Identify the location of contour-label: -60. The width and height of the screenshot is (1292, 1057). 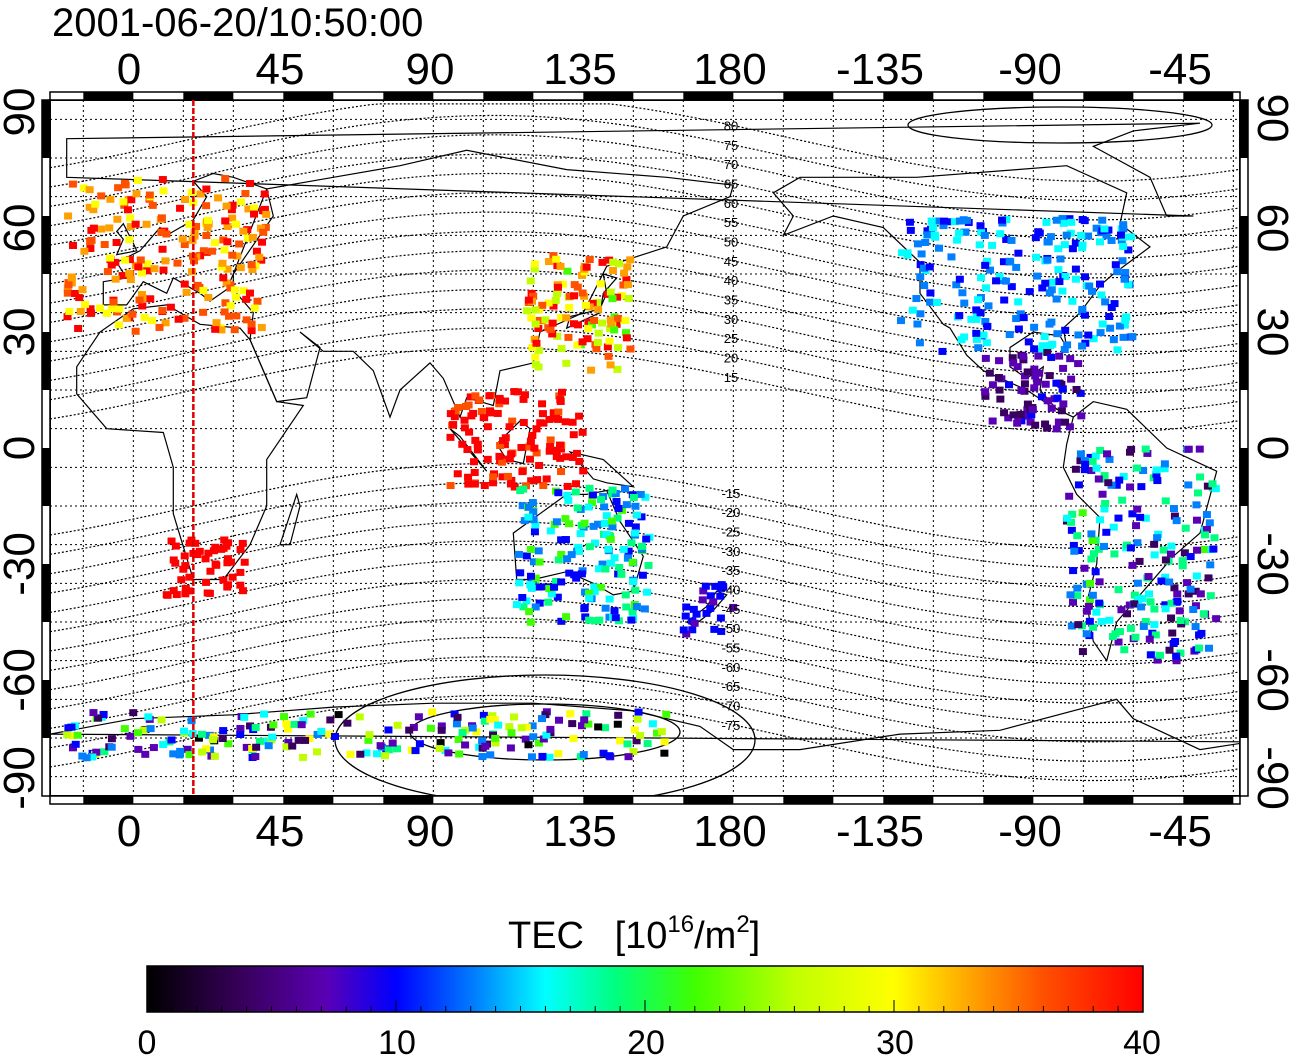
(731, 667).